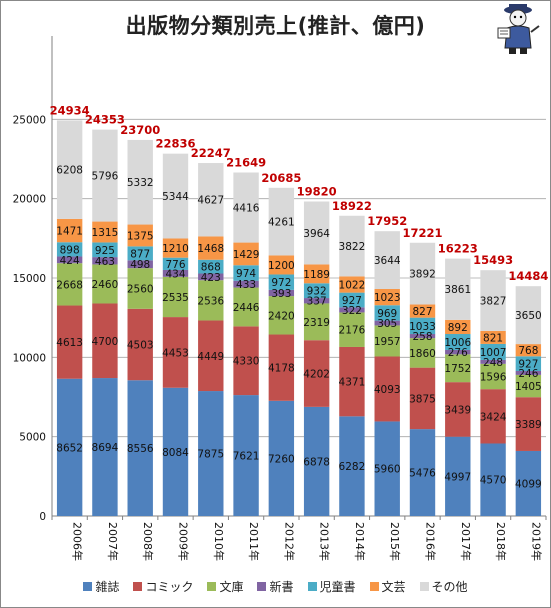  Describe the element at coordinates (175, 298) in the screenshot. I see `segment-value-label: 2535` at that location.